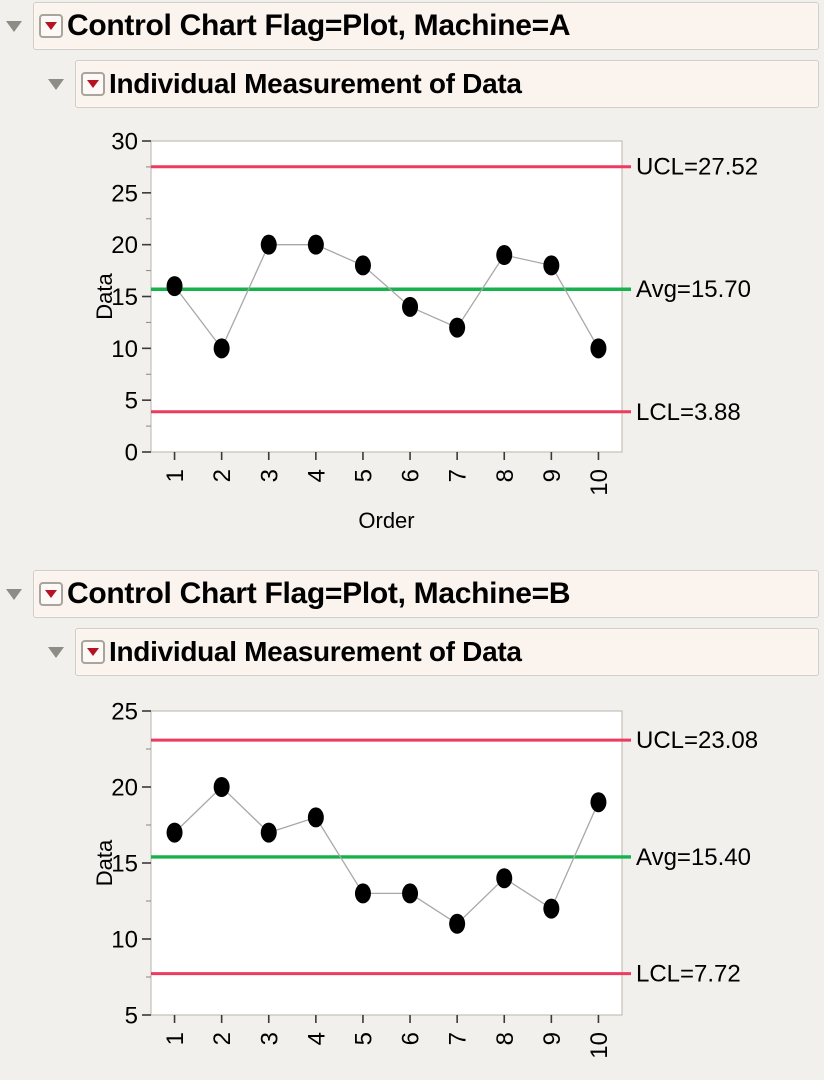  Describe the element at coordinates (319, 25) in the screenshot. I see `outline-title: Control Chart Flag=Plot, Machine=A` at that location.